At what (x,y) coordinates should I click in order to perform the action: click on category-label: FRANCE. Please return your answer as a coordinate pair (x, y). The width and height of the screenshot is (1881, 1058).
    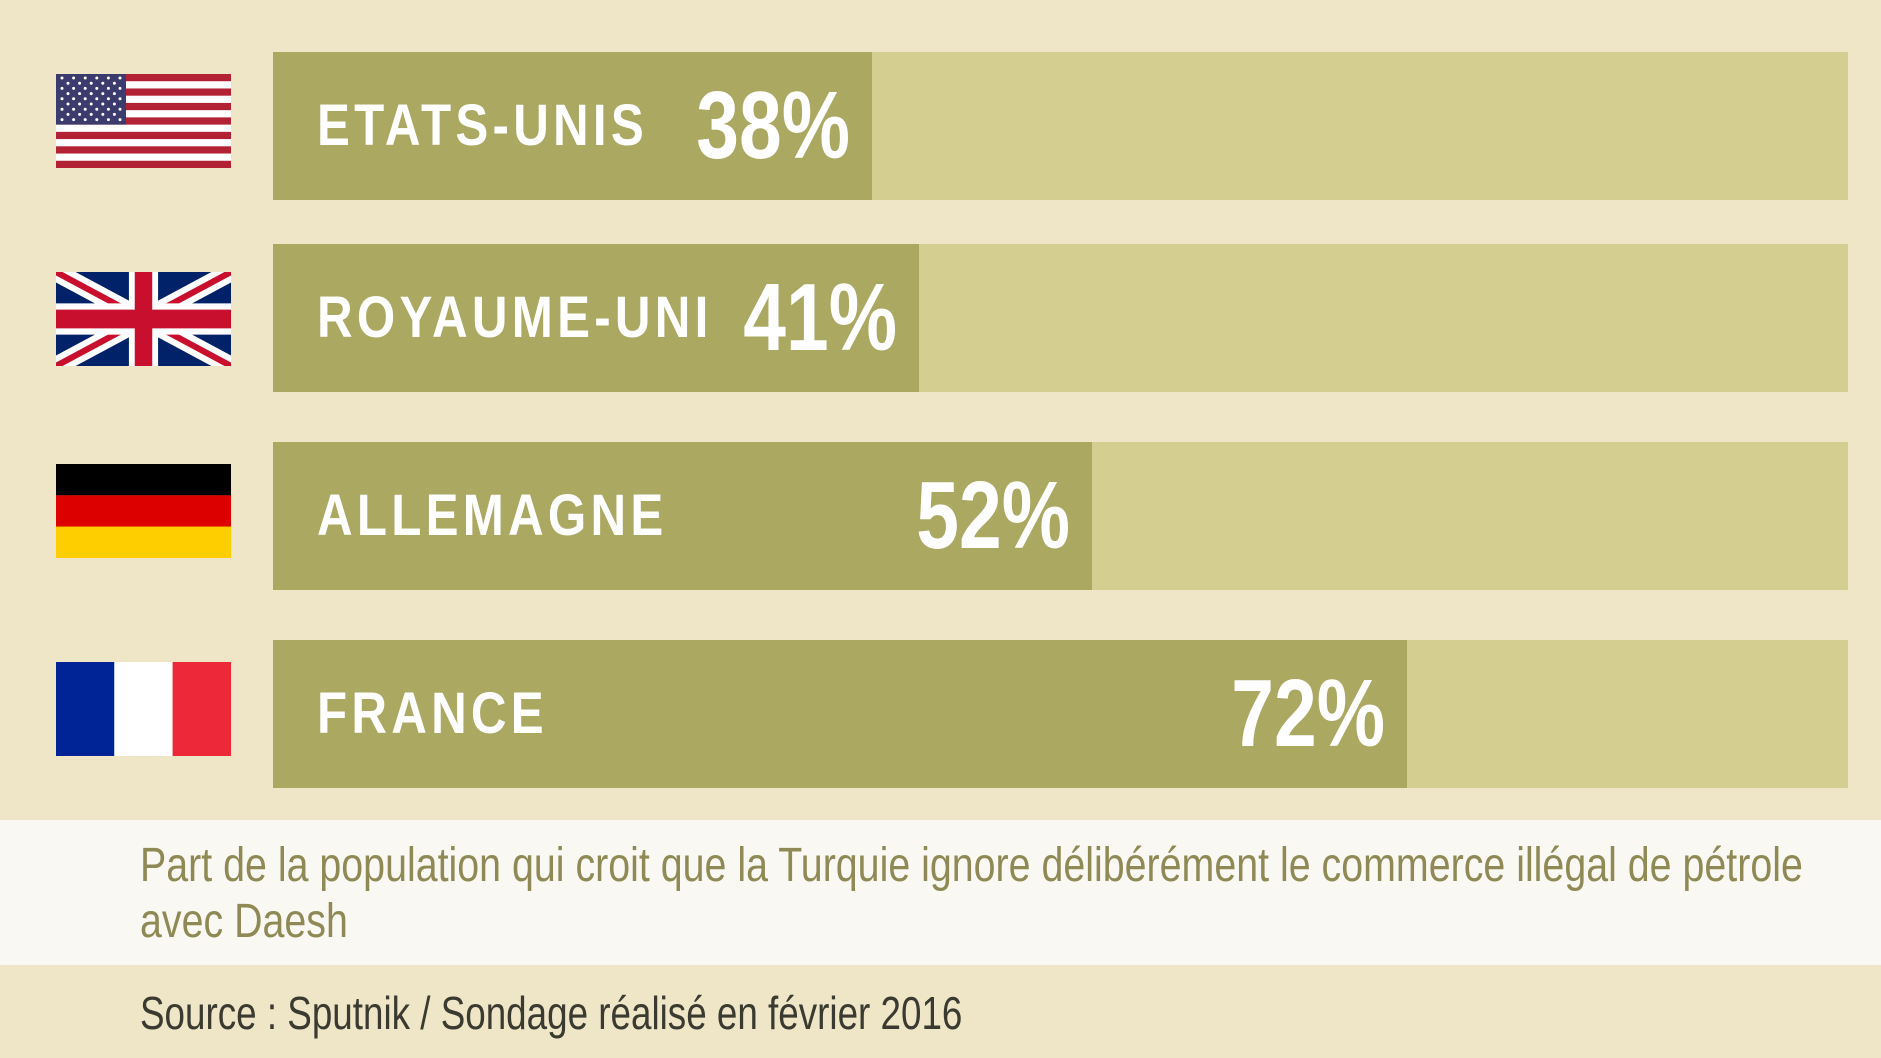
    Looking at the image, I should click on (432, 713).